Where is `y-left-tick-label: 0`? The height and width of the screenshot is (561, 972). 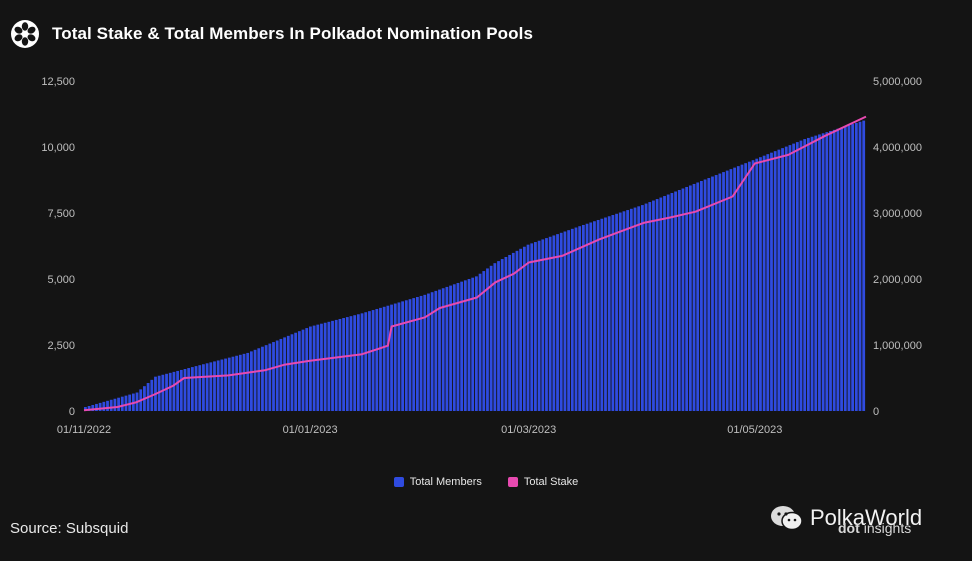
y-left-tick-label: 0 is located at coordinates (72, 412).